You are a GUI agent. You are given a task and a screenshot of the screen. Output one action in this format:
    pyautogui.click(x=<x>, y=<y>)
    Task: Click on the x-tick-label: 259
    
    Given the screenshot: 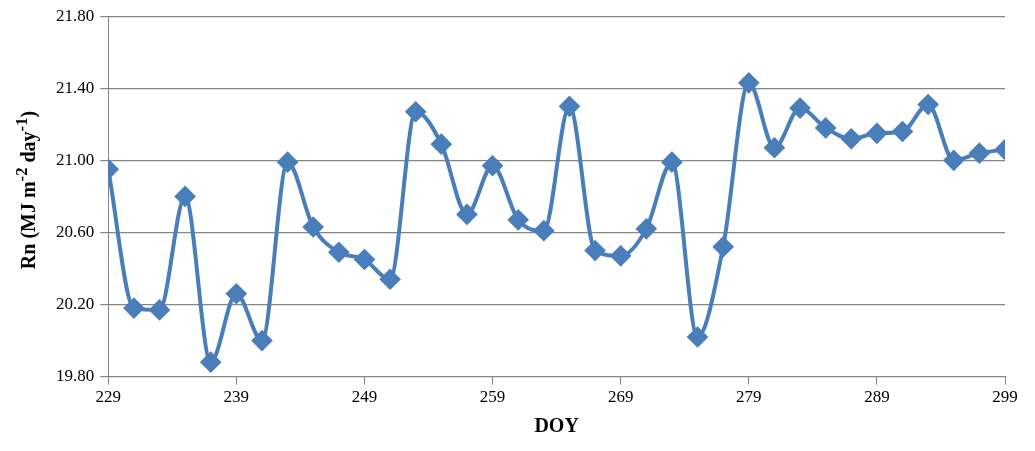 What is the action you would take?
    pyautogui.click(x=492, y=397)
    